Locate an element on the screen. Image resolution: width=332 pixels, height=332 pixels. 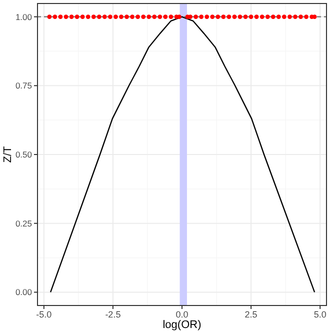
y-axis-title: Z/T is located at coordinates (8, 154).